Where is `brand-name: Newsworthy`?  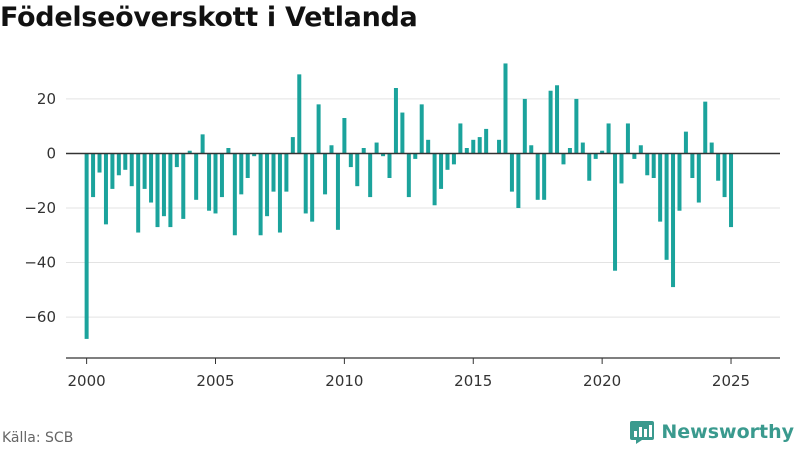 brand-name: Newsworthy is located at coordinates (727, 432).